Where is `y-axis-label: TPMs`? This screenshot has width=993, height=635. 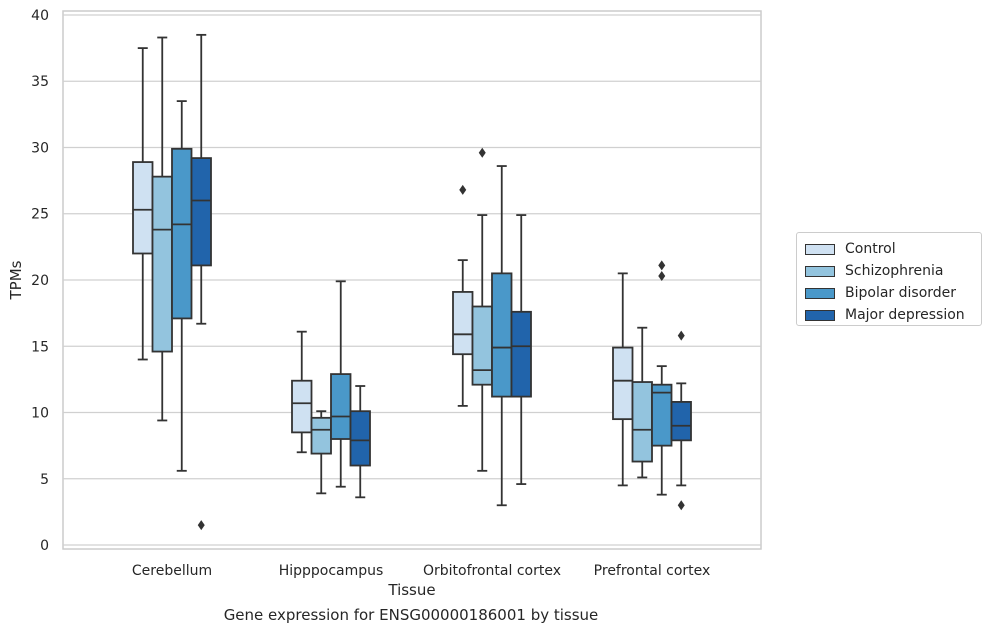 y-axis-label: TPMs is located at coordinates (16, 280).